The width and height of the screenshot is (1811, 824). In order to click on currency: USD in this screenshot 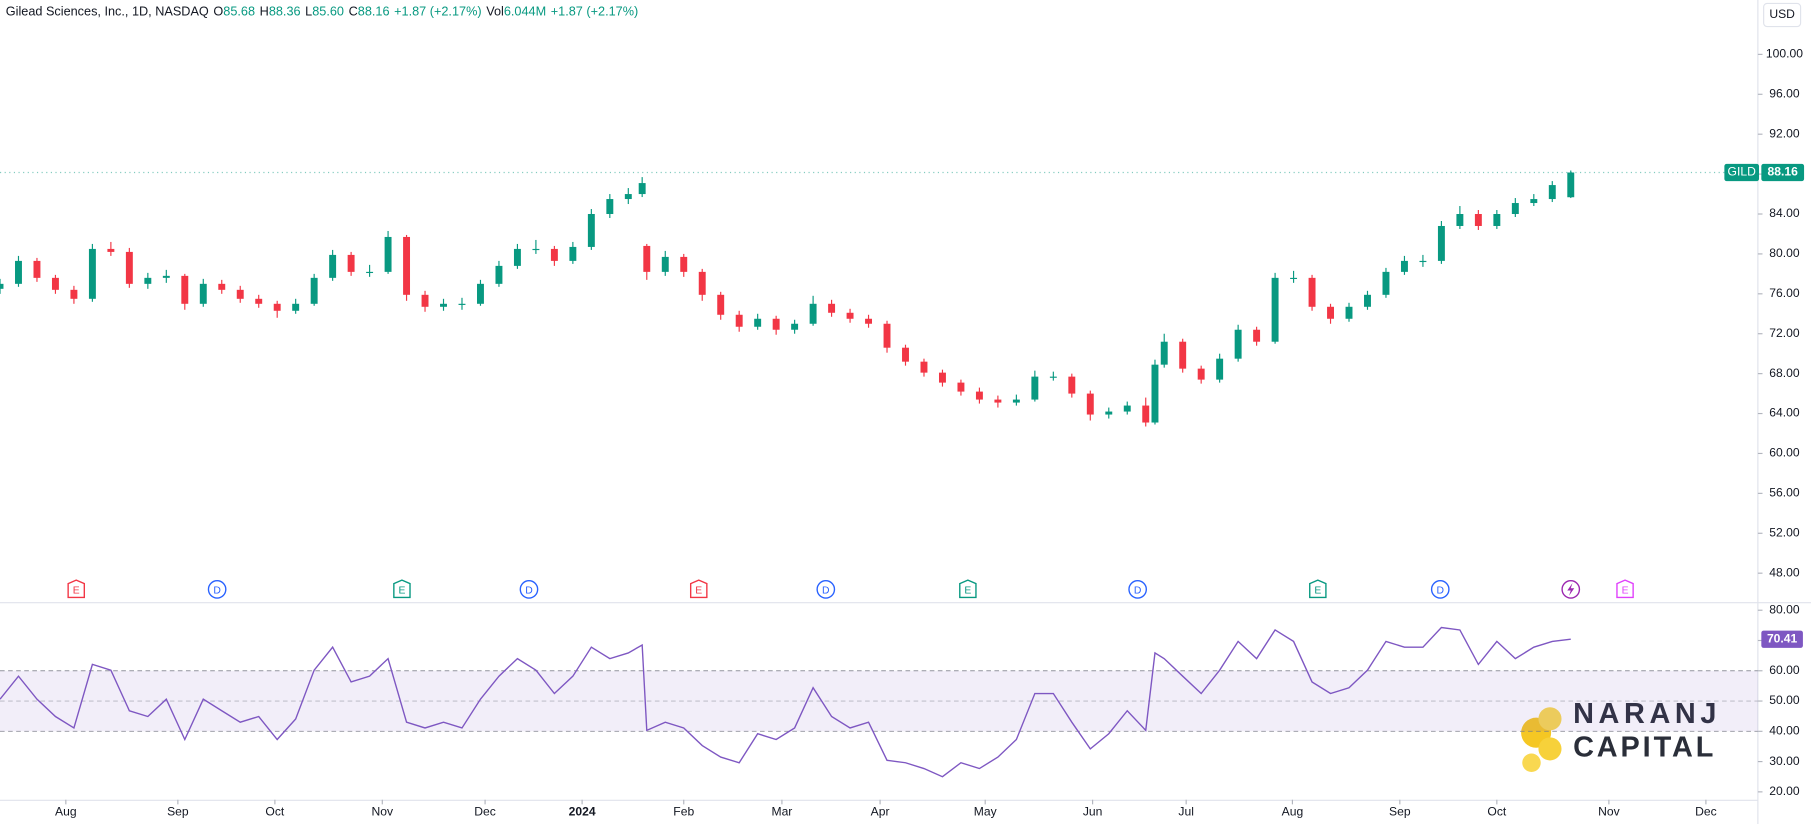, I will do `click(1782, 14)`.